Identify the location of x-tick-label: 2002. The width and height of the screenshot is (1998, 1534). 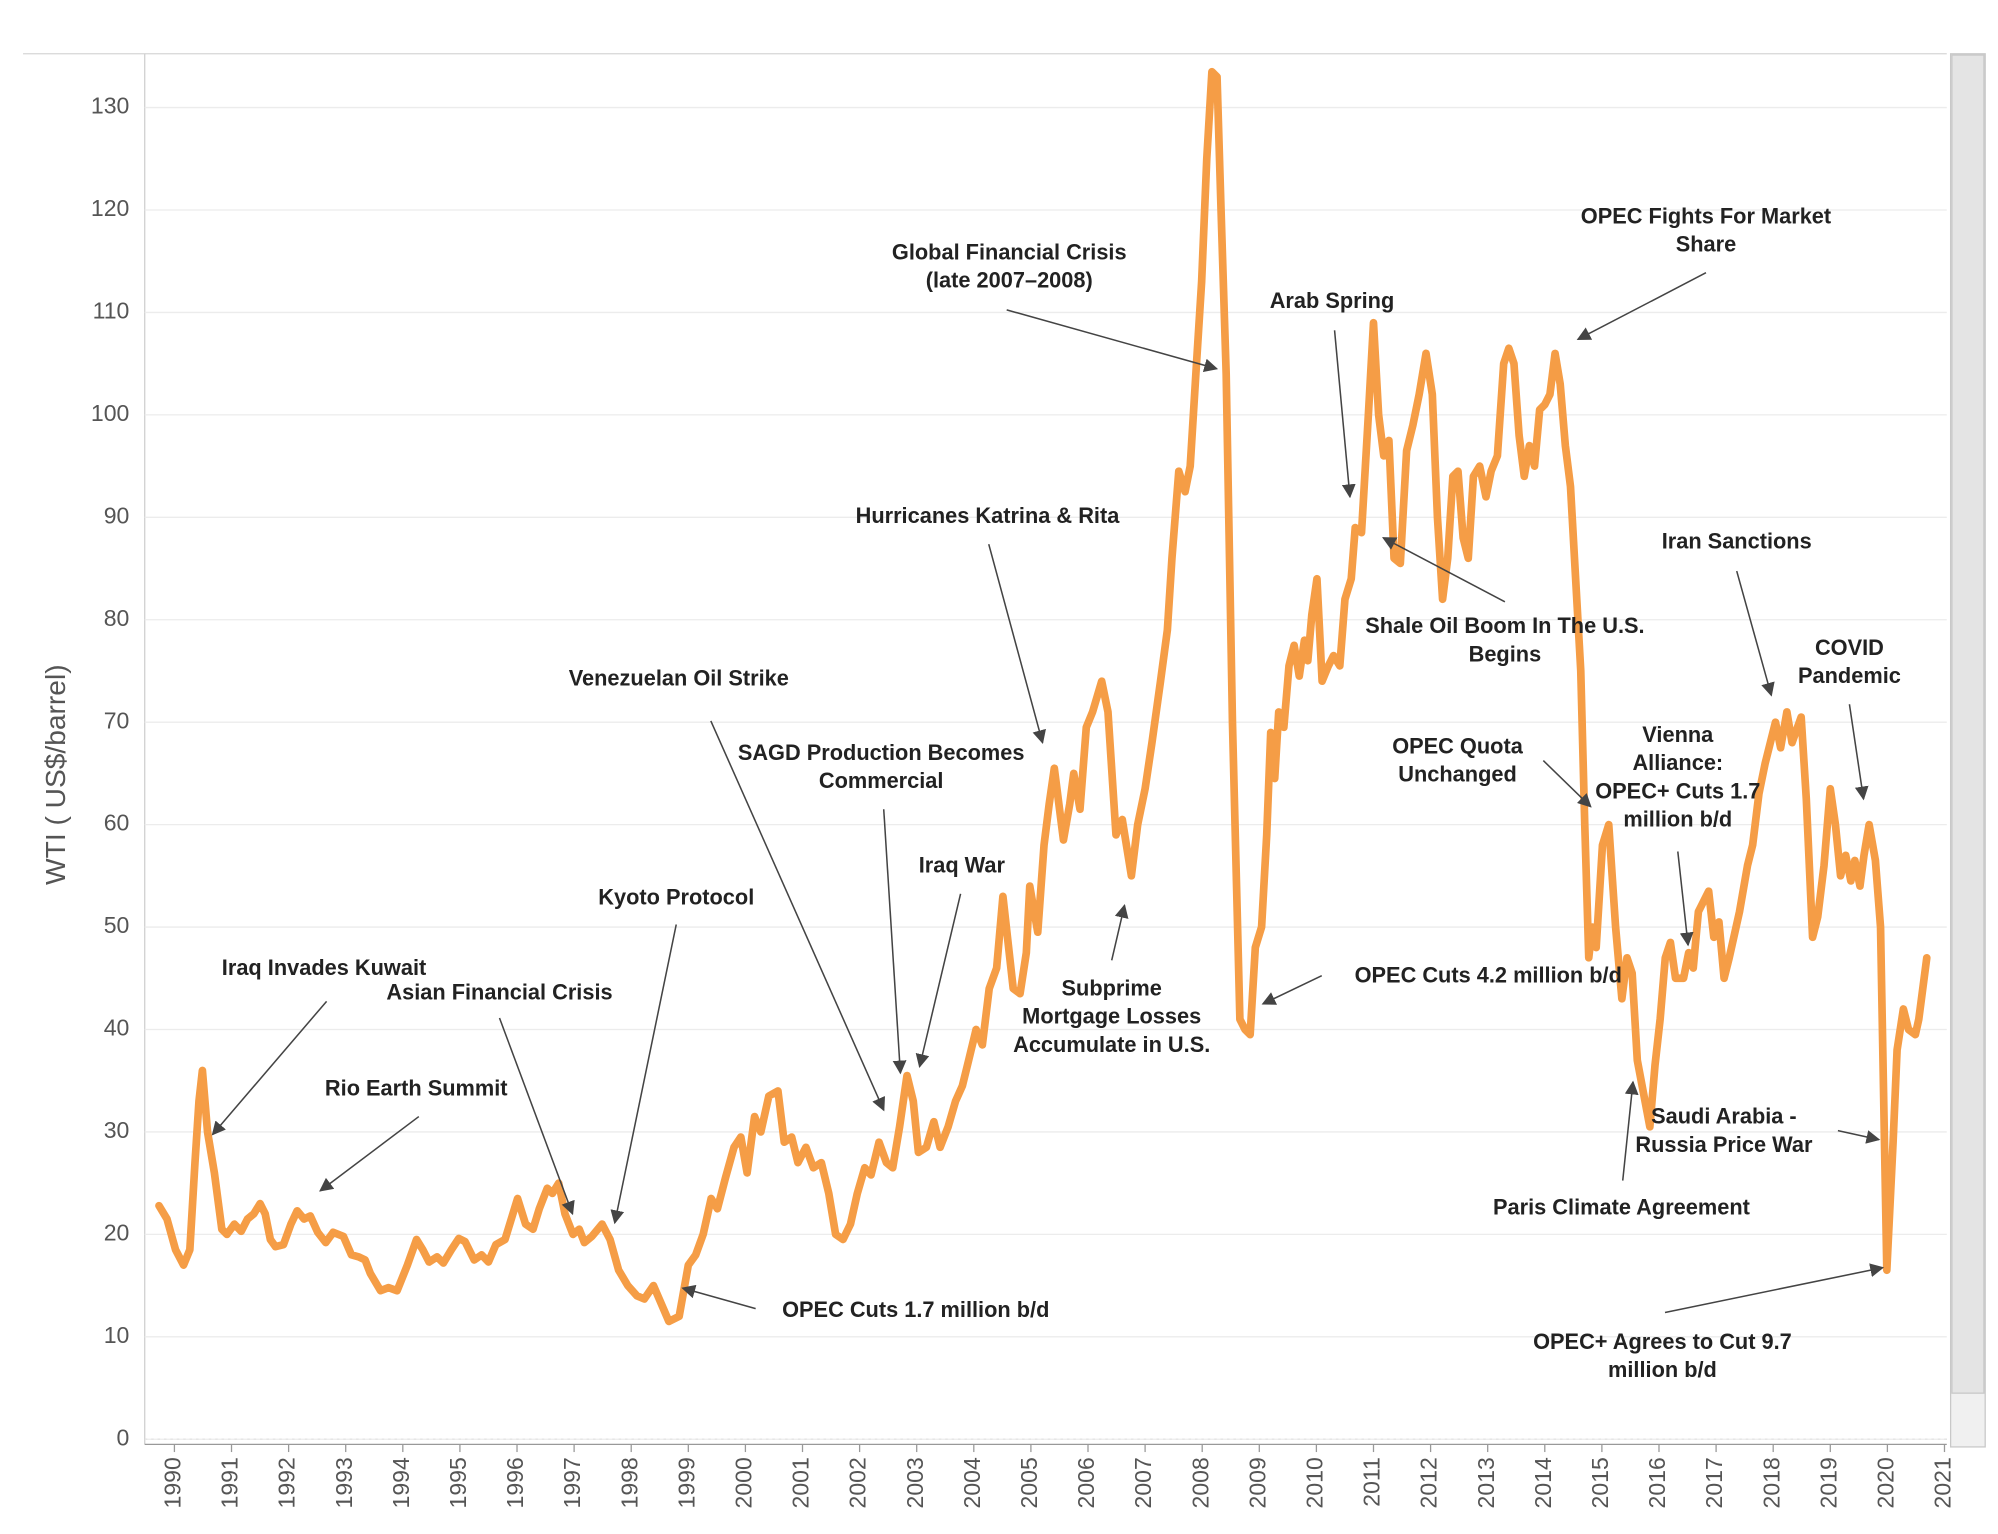
(858, 1482).